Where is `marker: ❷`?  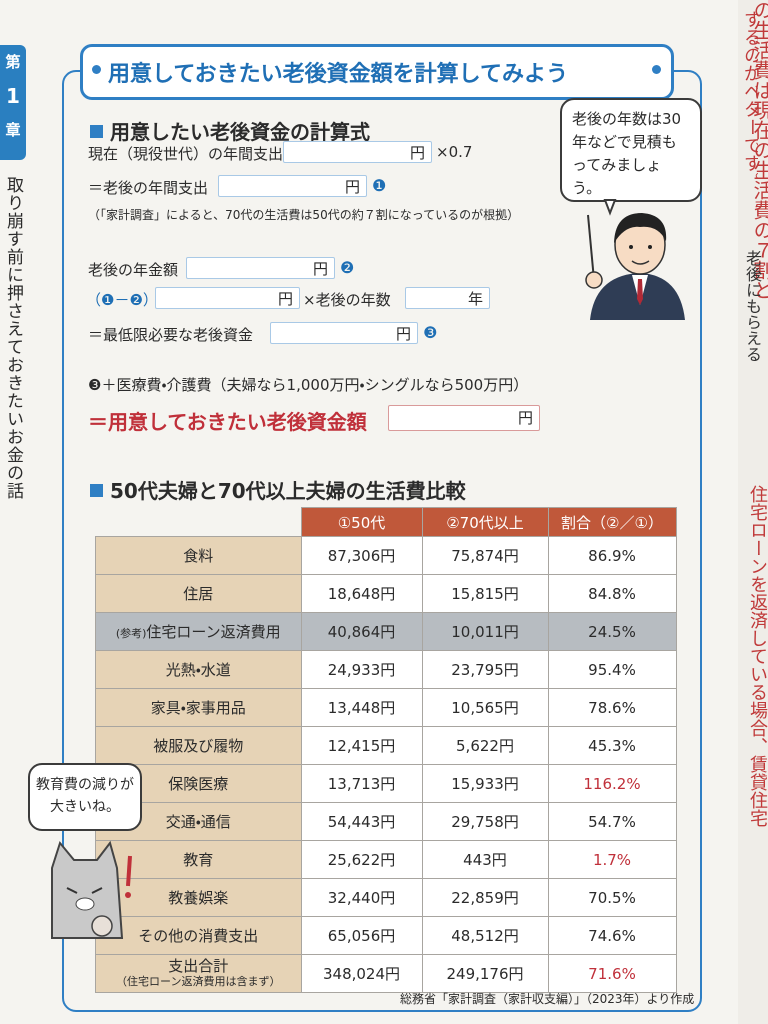 marker: ❷ is located at coordinates (347, 267).